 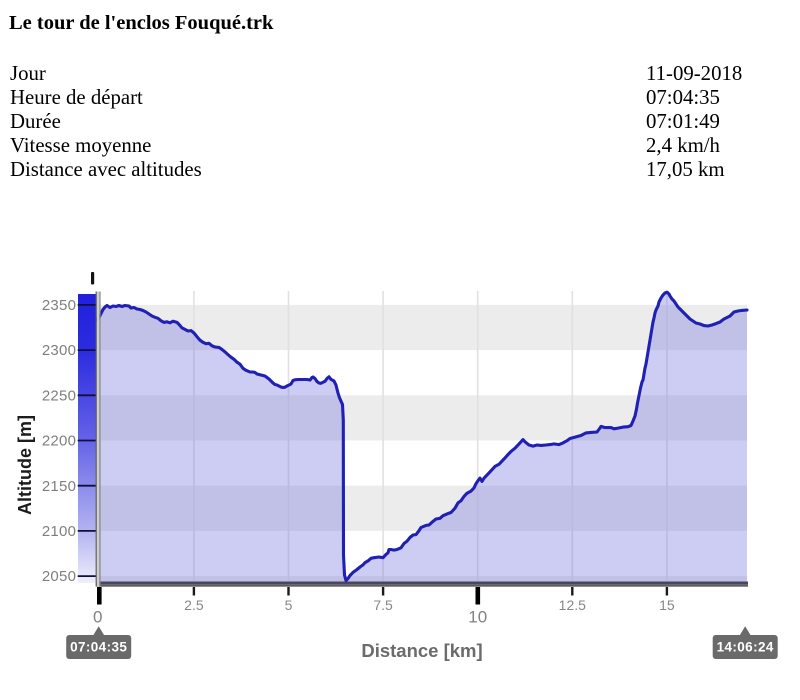 I want to click on svg-text: 17,05 km, so click(x=685, y=169).